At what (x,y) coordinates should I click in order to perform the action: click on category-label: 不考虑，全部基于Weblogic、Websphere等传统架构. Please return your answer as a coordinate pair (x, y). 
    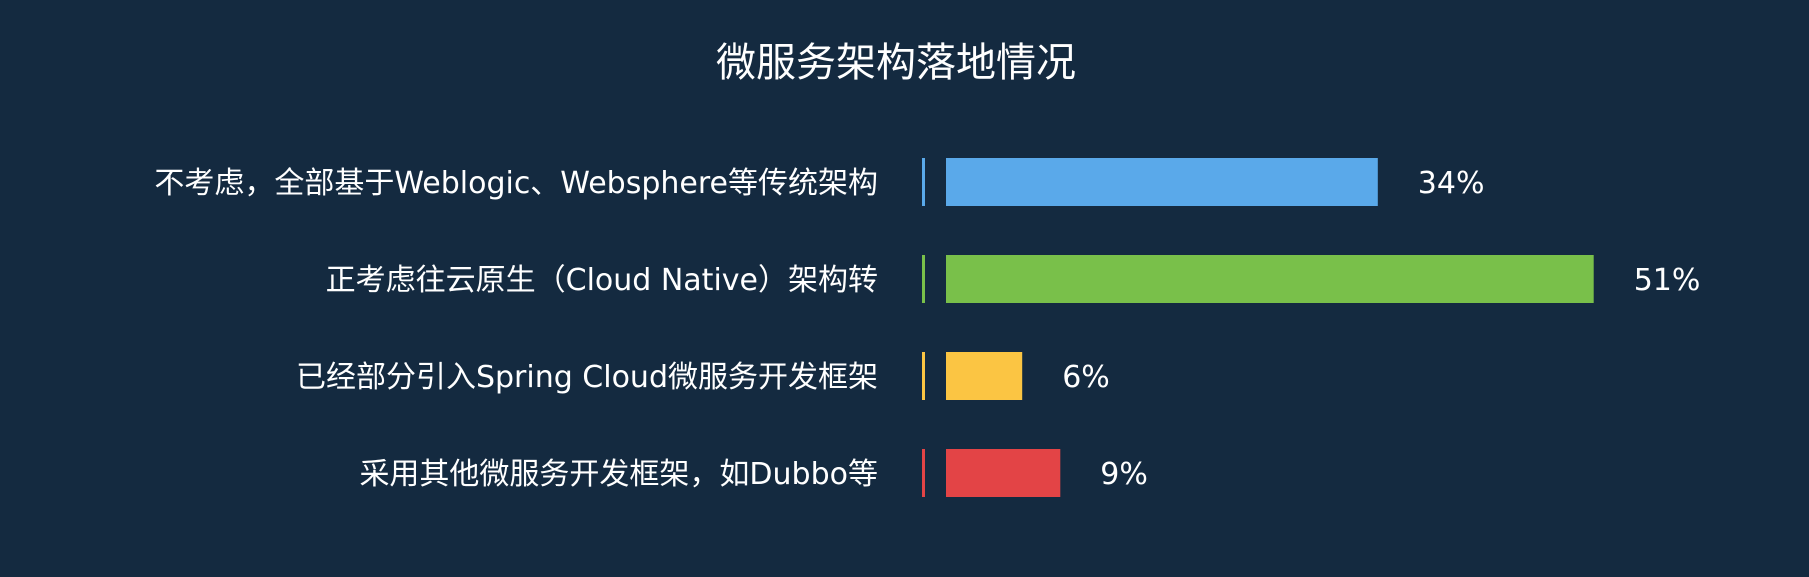
    Looking at the image, I should click on (516, 183).